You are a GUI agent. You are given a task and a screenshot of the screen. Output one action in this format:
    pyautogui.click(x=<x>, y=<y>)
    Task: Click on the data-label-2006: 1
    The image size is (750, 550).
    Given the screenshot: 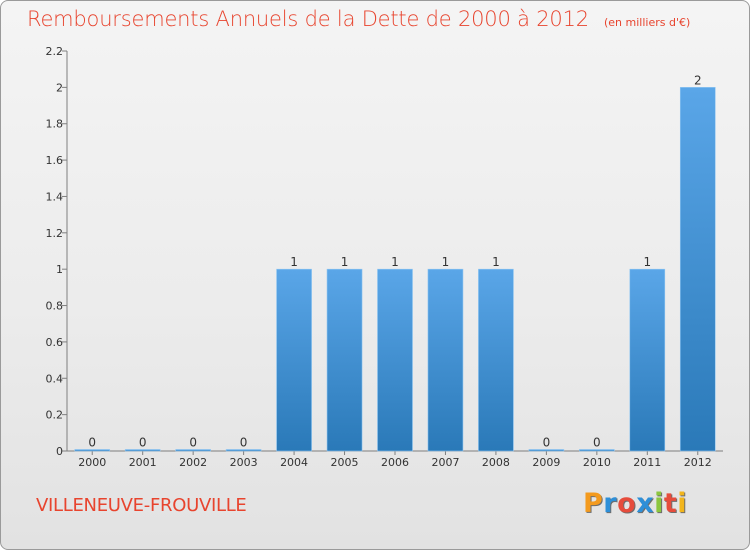 What is the action you would take?
    pyautogui.click(x=395, y=262)
    